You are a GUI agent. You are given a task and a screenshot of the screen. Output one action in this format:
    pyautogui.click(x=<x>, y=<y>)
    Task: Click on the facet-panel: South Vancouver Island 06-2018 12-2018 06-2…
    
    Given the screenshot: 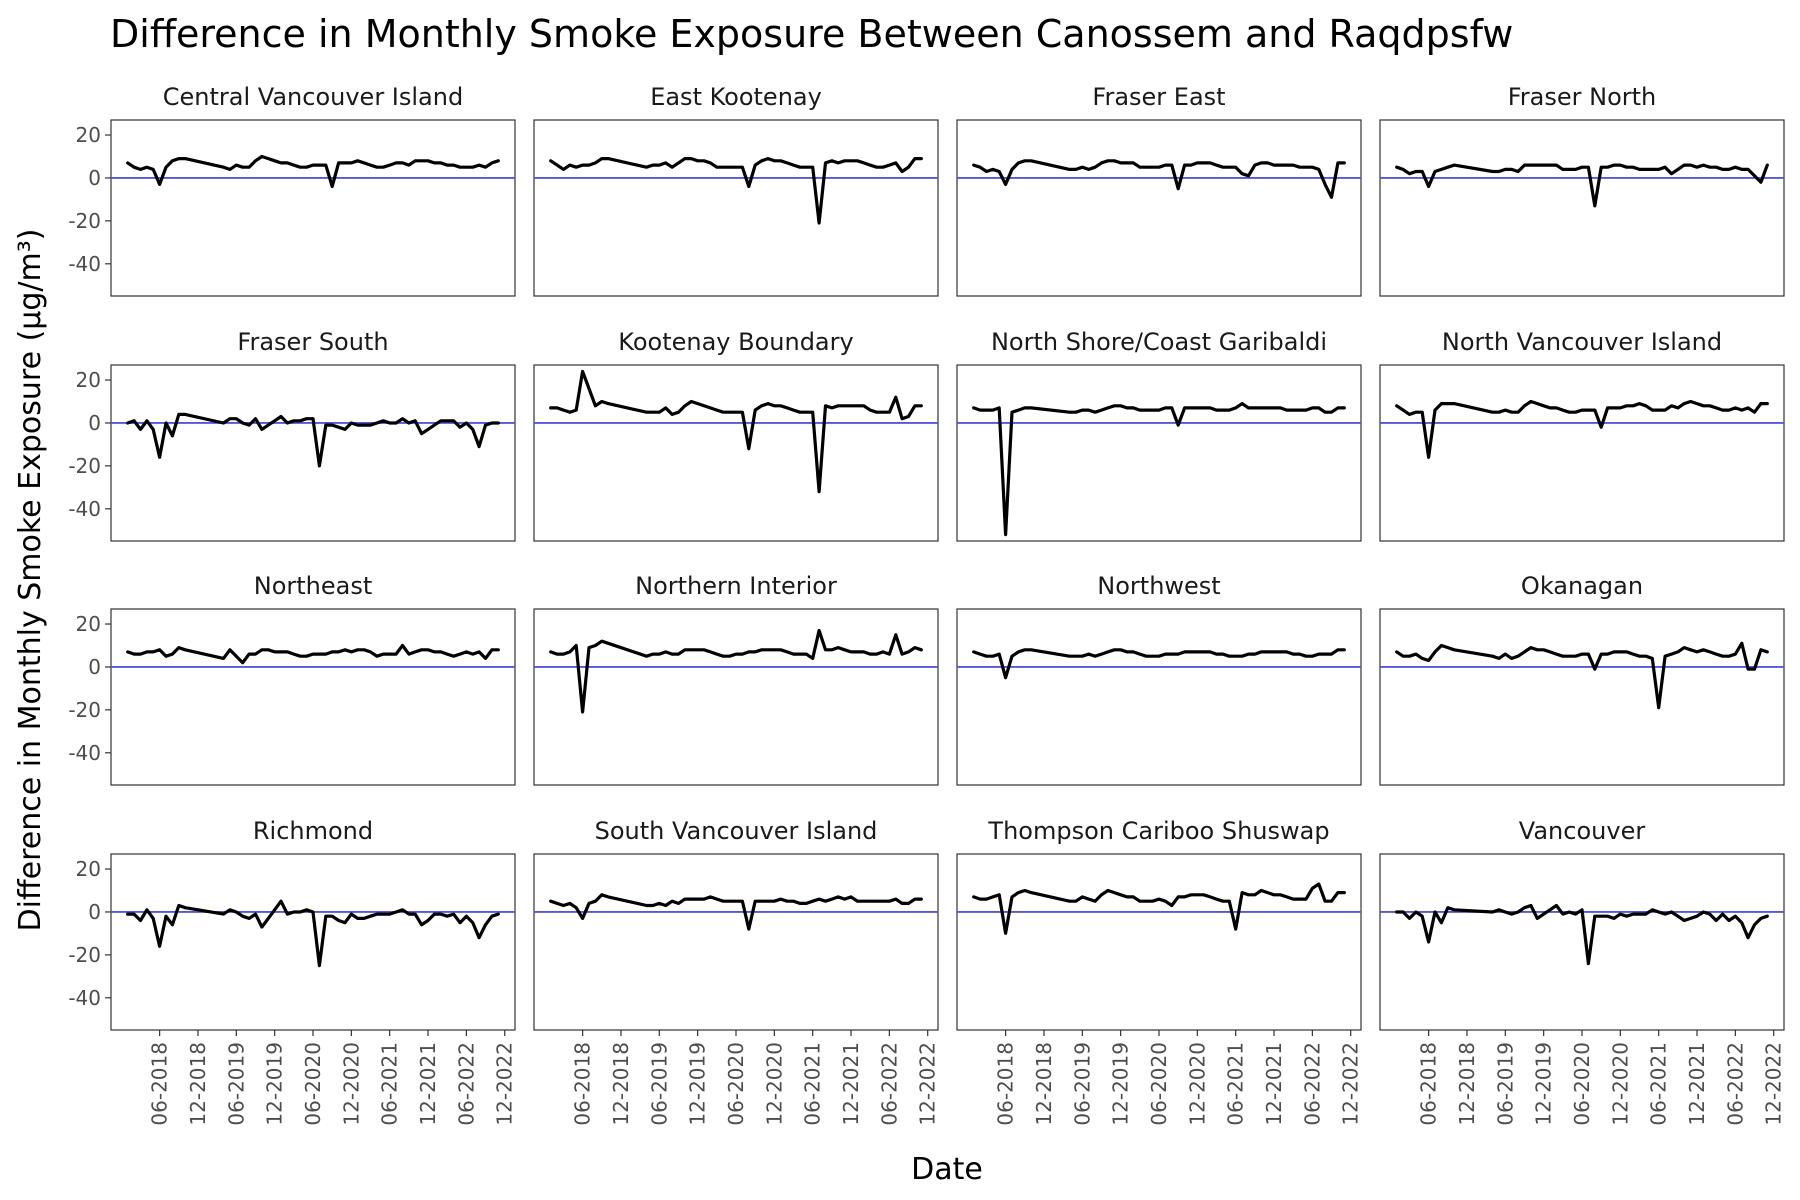 What is the action you would take?
    pyautogui.click(x=736, y=971)
    